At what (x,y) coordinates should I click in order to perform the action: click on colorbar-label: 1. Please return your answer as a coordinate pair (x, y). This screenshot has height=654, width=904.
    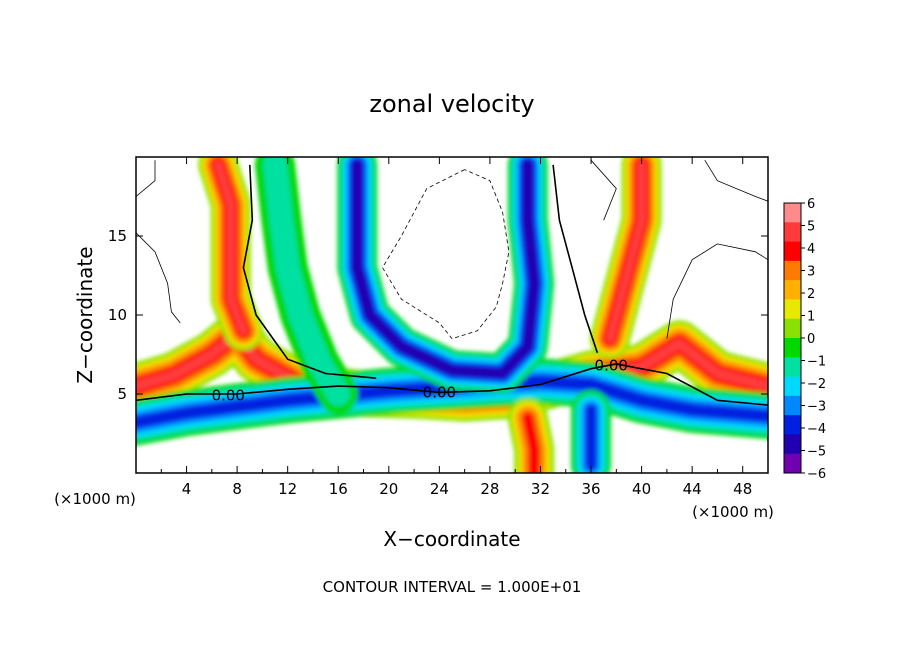
    Looking at the image, I should click on (811, 317).